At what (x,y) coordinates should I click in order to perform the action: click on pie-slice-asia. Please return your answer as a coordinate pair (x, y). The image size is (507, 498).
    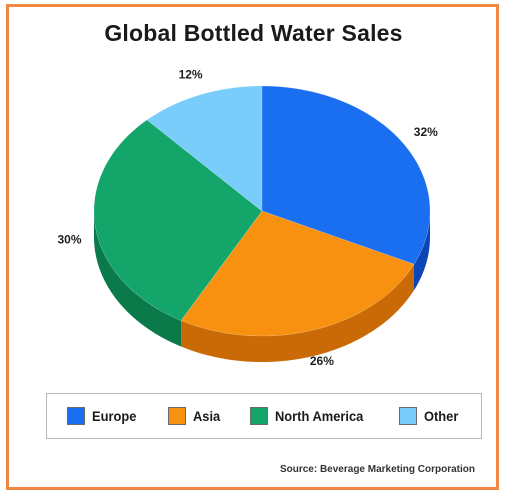
    Looking at the image, I should click on (297, 273).